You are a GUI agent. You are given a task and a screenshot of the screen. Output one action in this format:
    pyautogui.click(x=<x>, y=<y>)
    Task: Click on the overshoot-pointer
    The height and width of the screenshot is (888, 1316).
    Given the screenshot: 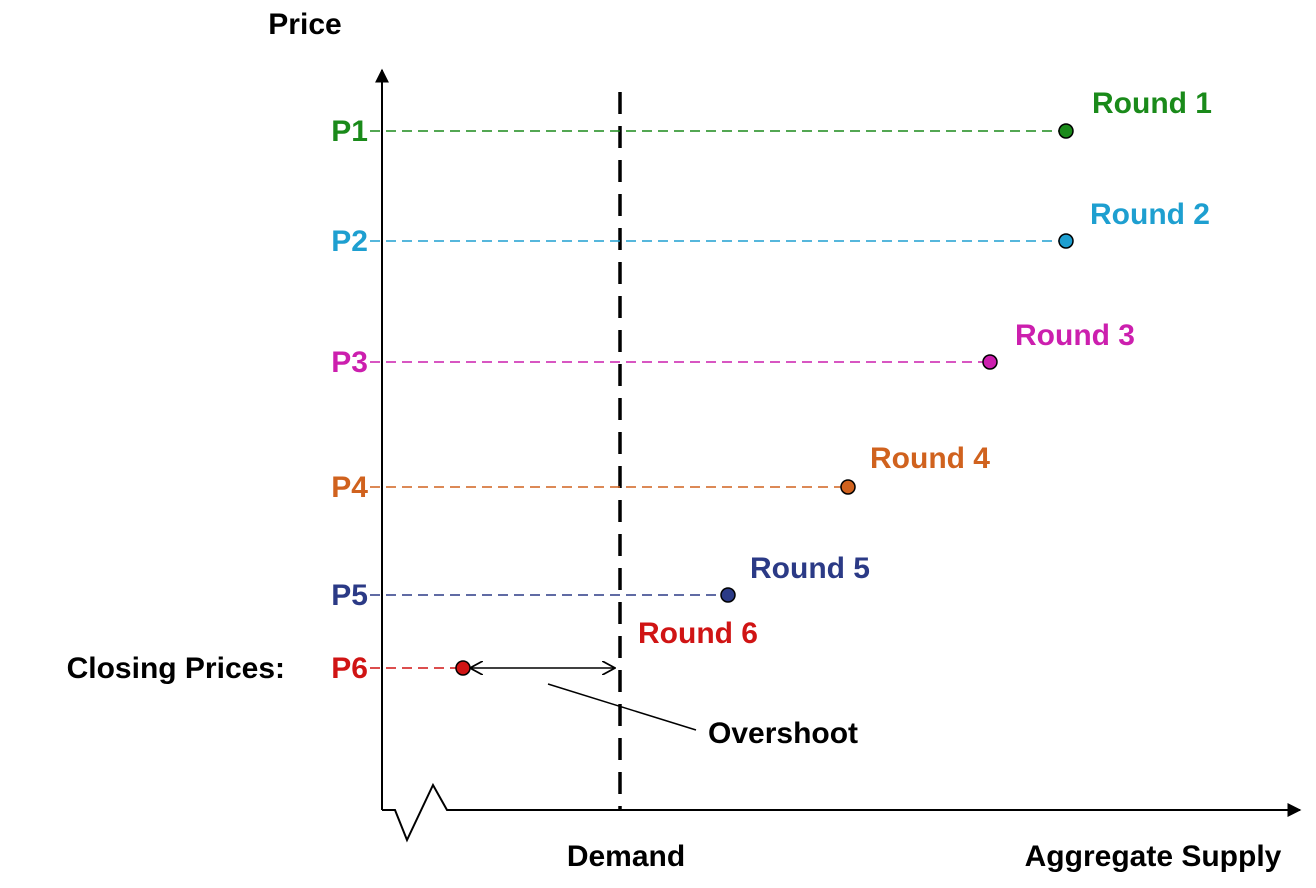 What is the action you would take?
    pyautogui.click(x=622, y=707)
    